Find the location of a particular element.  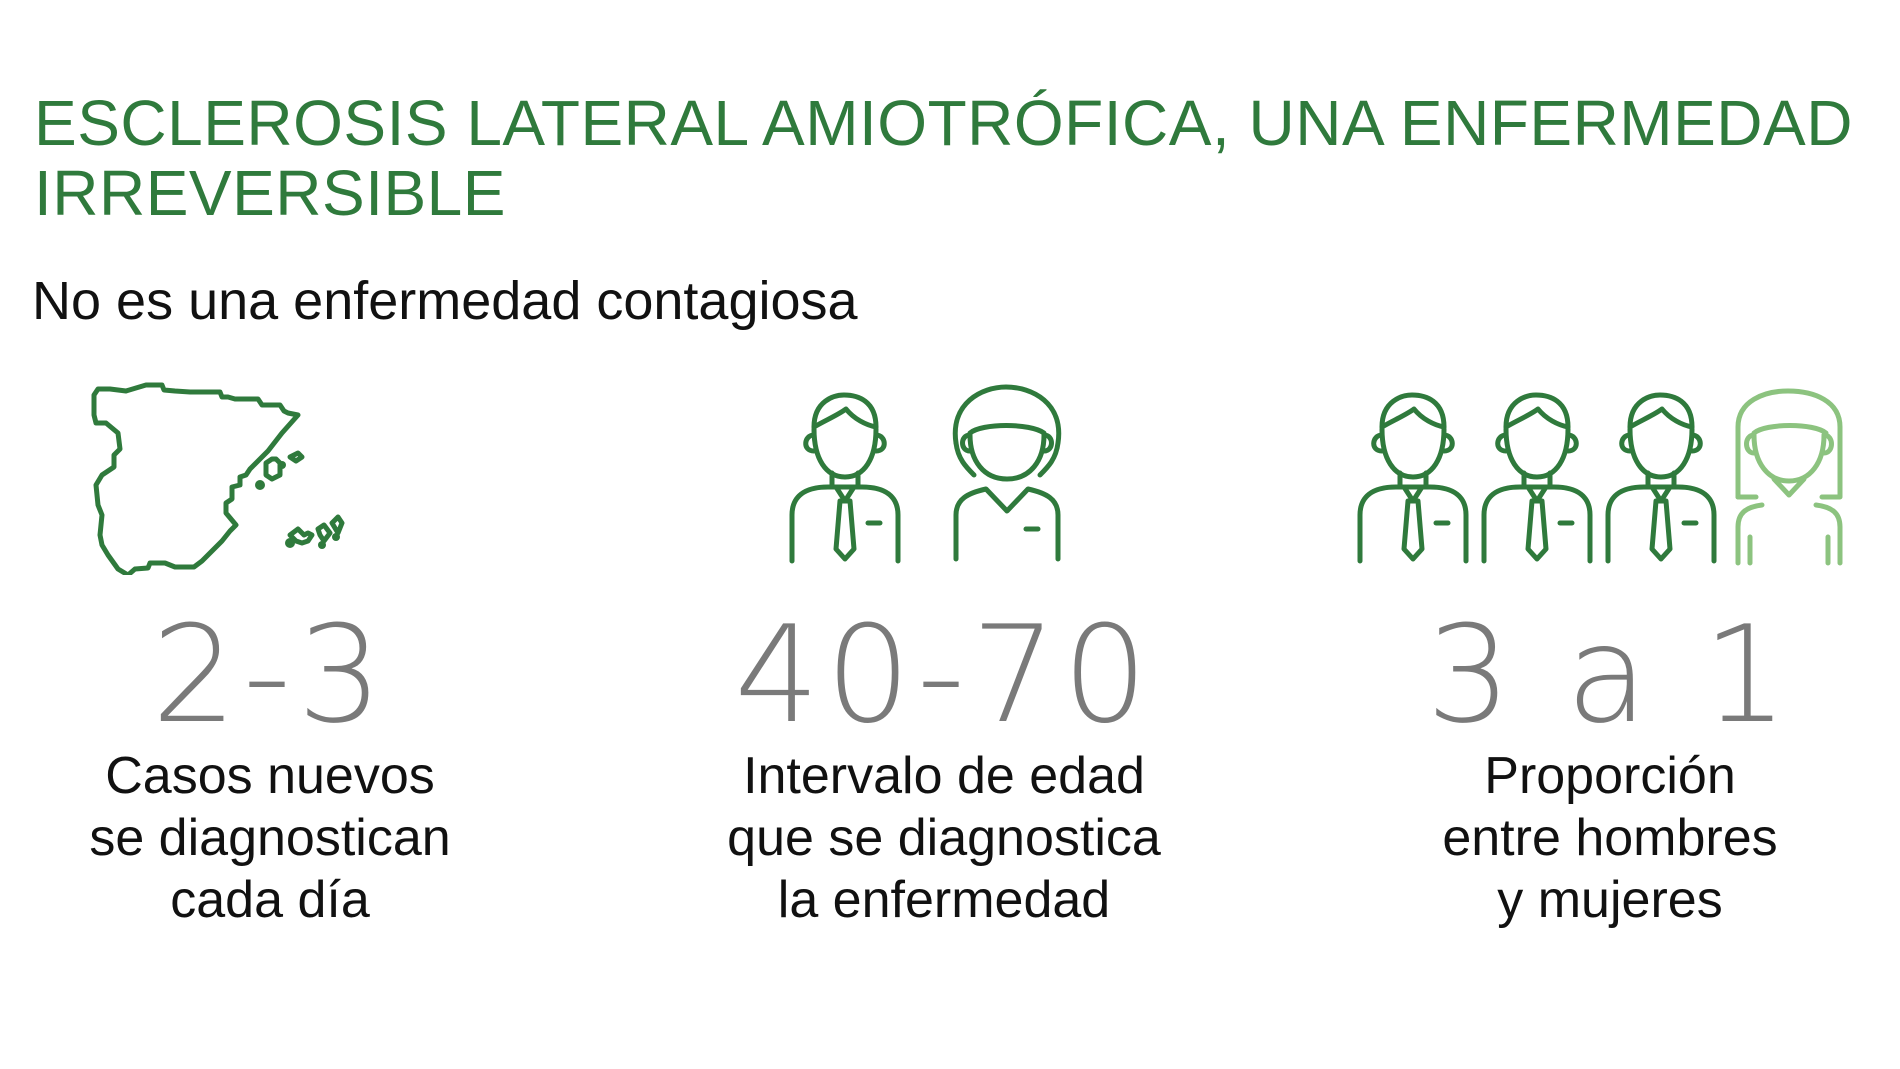

stat-value: 3 a 1 is located at coordinates (1610, 675).